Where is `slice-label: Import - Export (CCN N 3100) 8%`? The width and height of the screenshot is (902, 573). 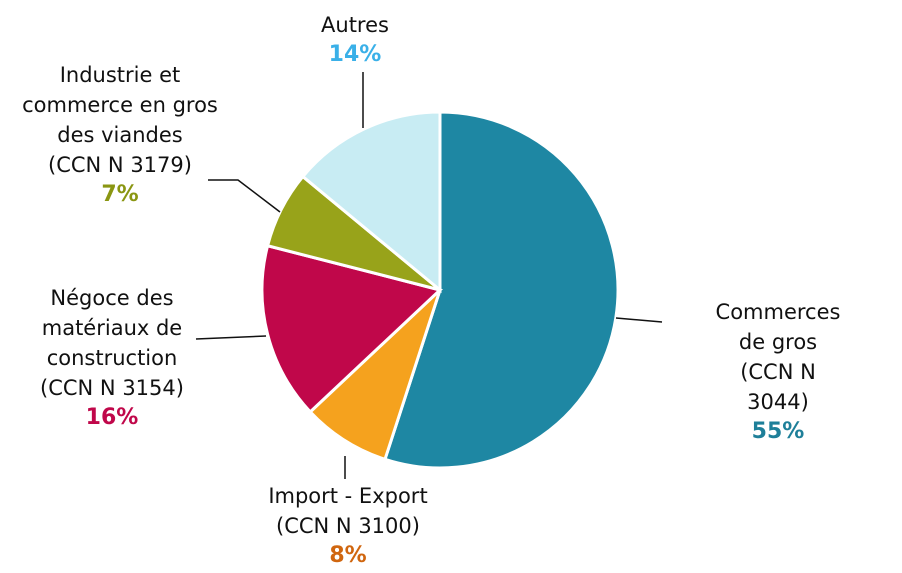
slice-label: Import - Export (CCN N 3100) 8% is located at coordinates (347, 526).